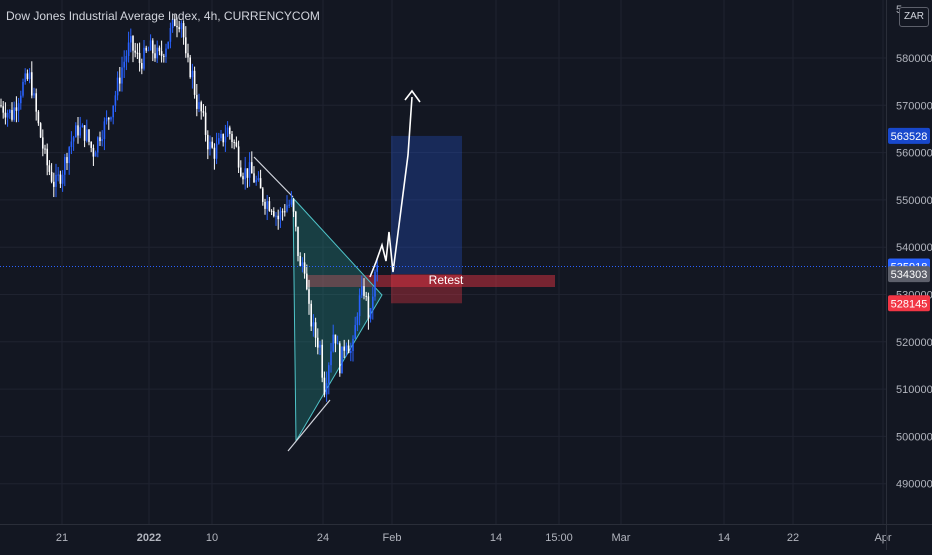  I want to click on x-tick-label: Mar, so click(621, 538).